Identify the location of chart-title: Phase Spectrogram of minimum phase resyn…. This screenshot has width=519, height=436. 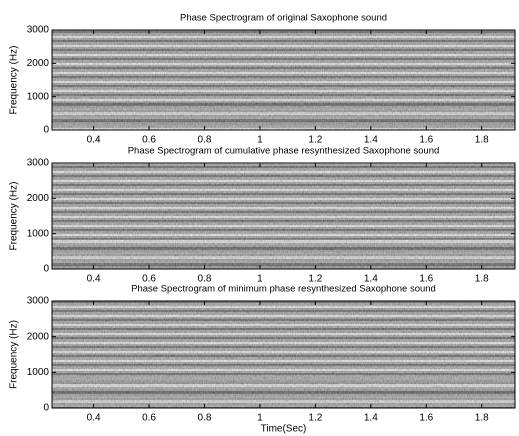
(283, 289).